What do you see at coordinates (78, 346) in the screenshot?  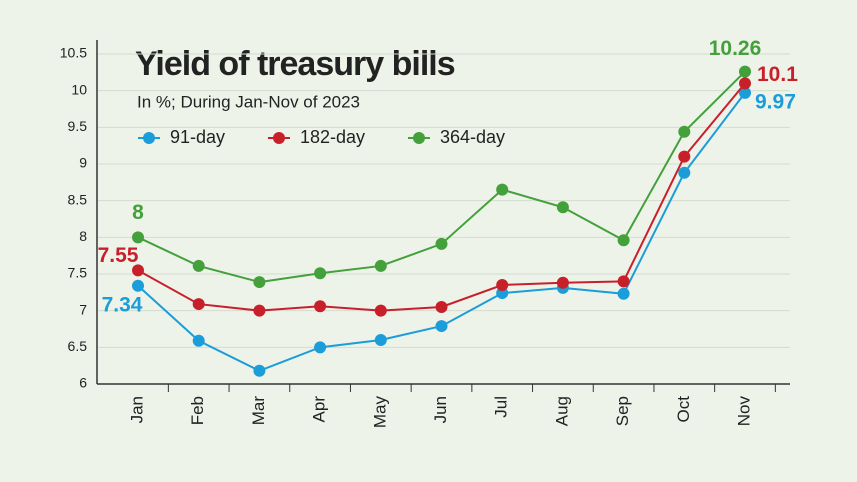 I see `y-tick-label: 6.5` at bounding box center [78, 346].